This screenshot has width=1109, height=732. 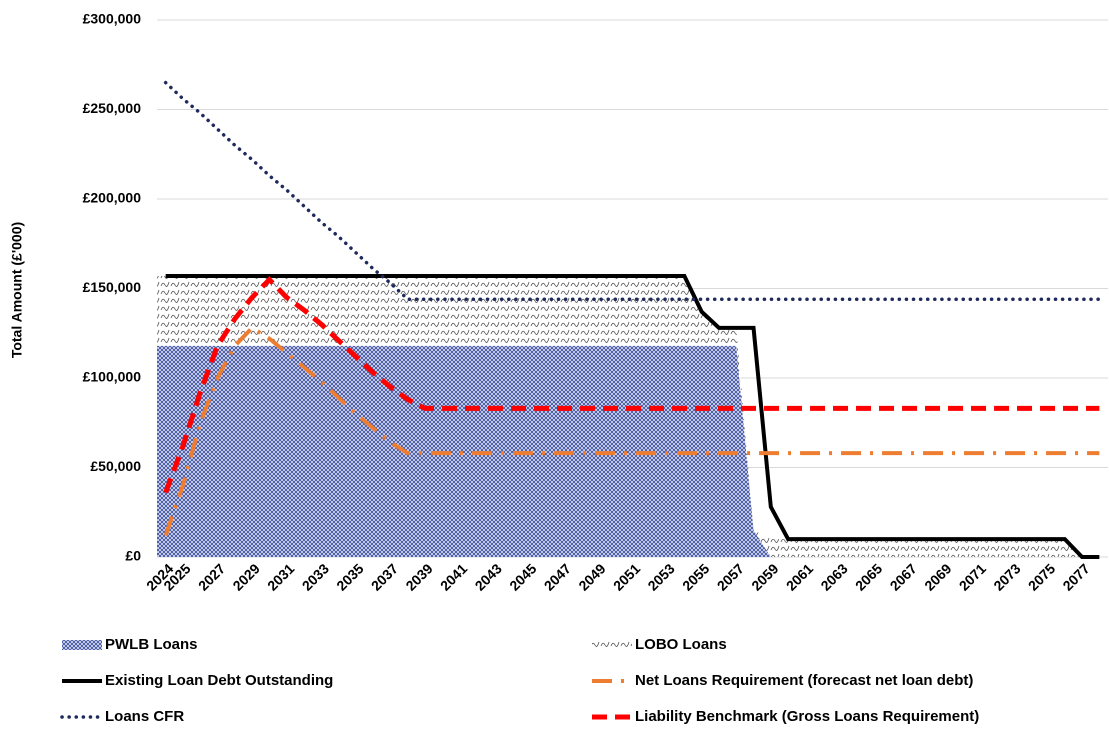 What do you see at coordinates (1006, 576) in the screenshot?
I see `x-tick-label: 2073` at bounding box center [1006, 576].